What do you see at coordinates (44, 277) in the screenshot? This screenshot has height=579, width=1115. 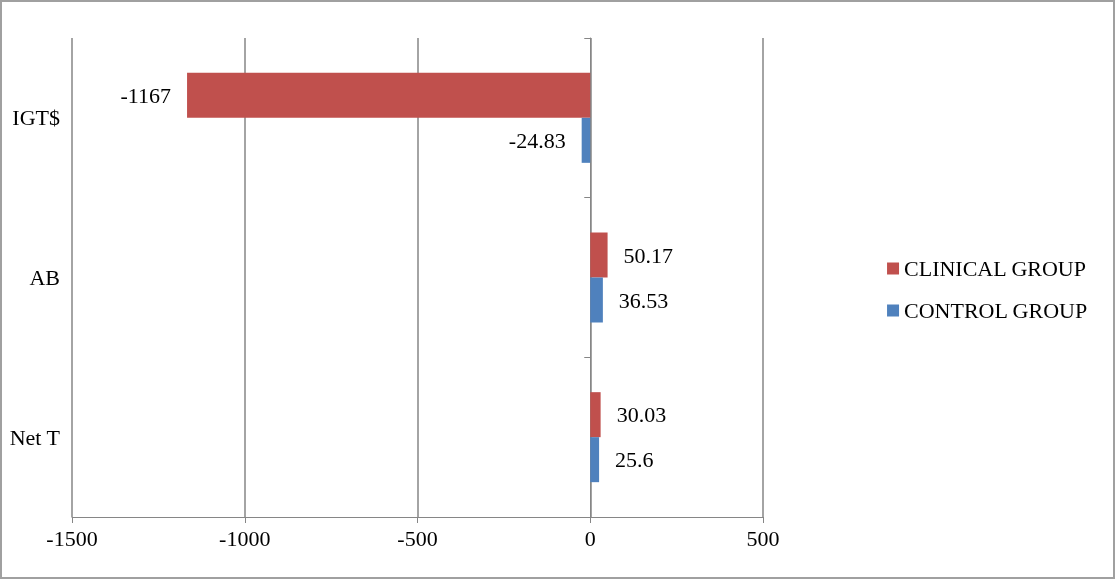 I see `y-tick-label: AB` at bounding box center [44, 277].